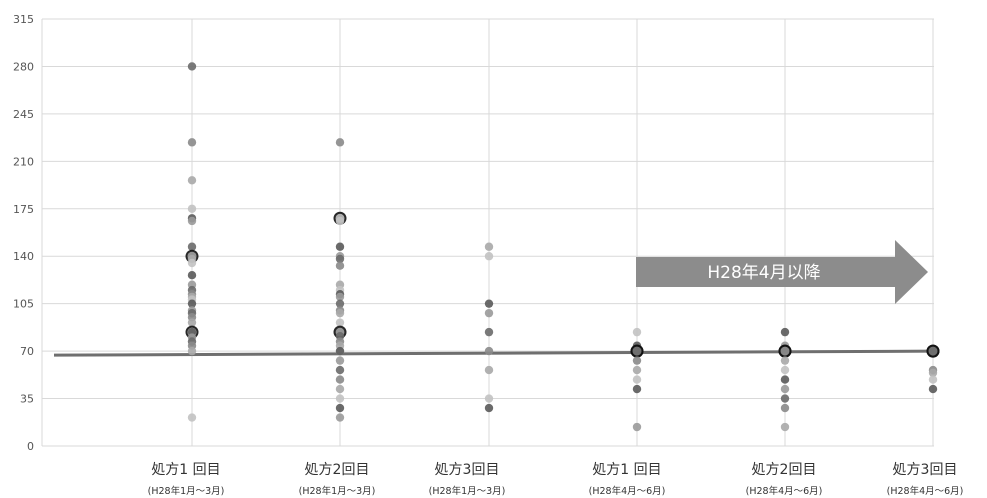  Describe the element at coordinates (23, 19) in the screenshot. I see `y-tick-label: 315` at that location.